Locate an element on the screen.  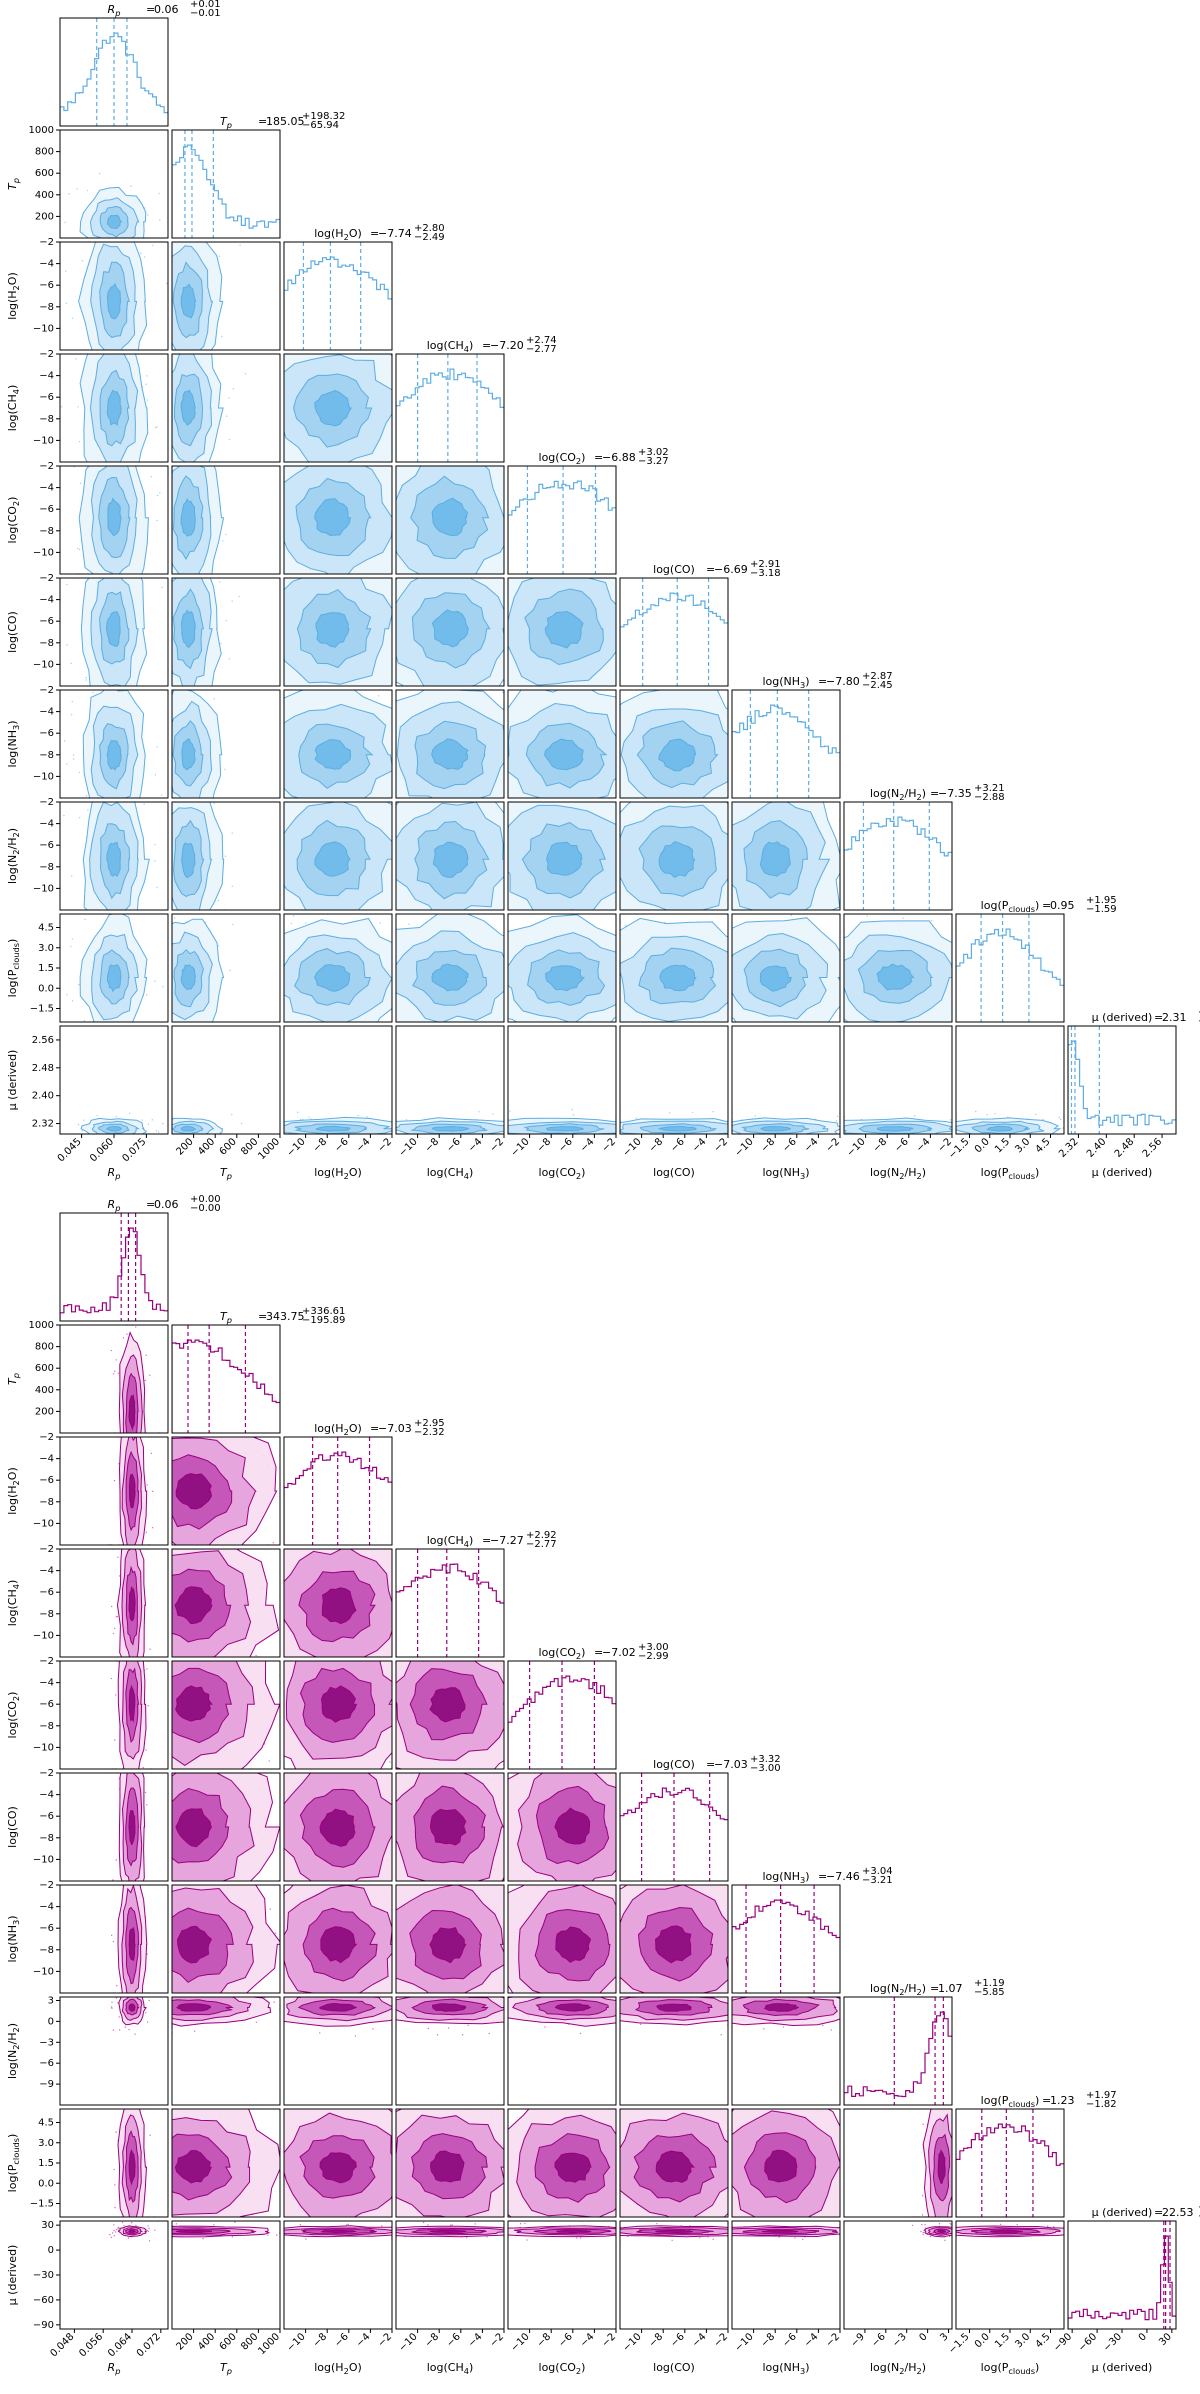
y-axis-label-co2: log(CO2) is located at coordinates (13, 1715).